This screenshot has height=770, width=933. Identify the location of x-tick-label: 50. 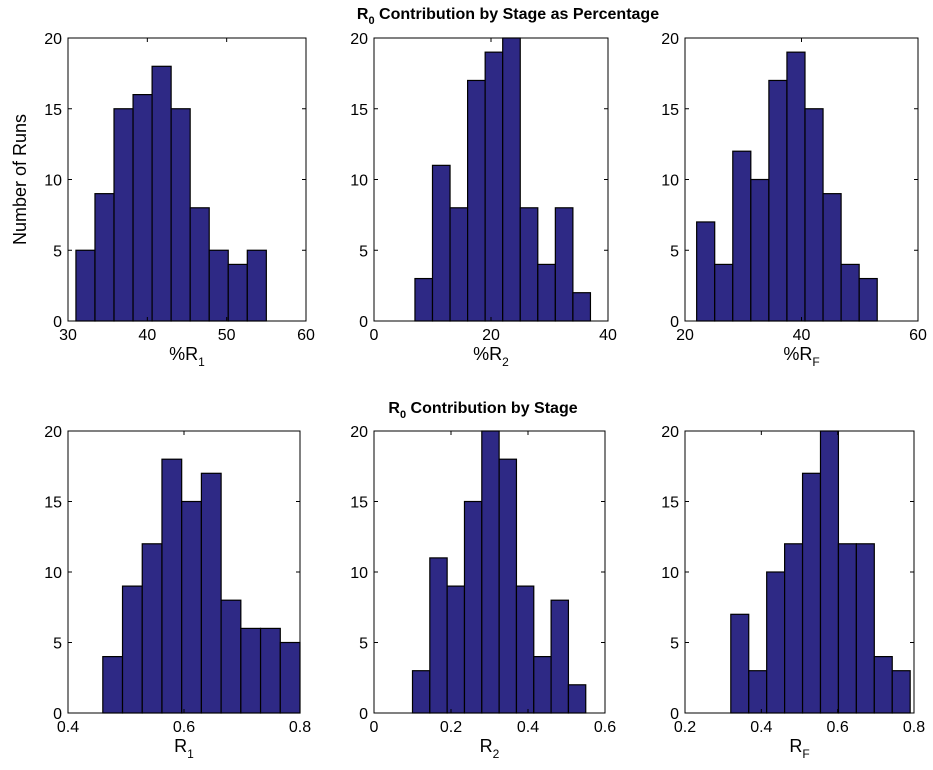
(227, 335).